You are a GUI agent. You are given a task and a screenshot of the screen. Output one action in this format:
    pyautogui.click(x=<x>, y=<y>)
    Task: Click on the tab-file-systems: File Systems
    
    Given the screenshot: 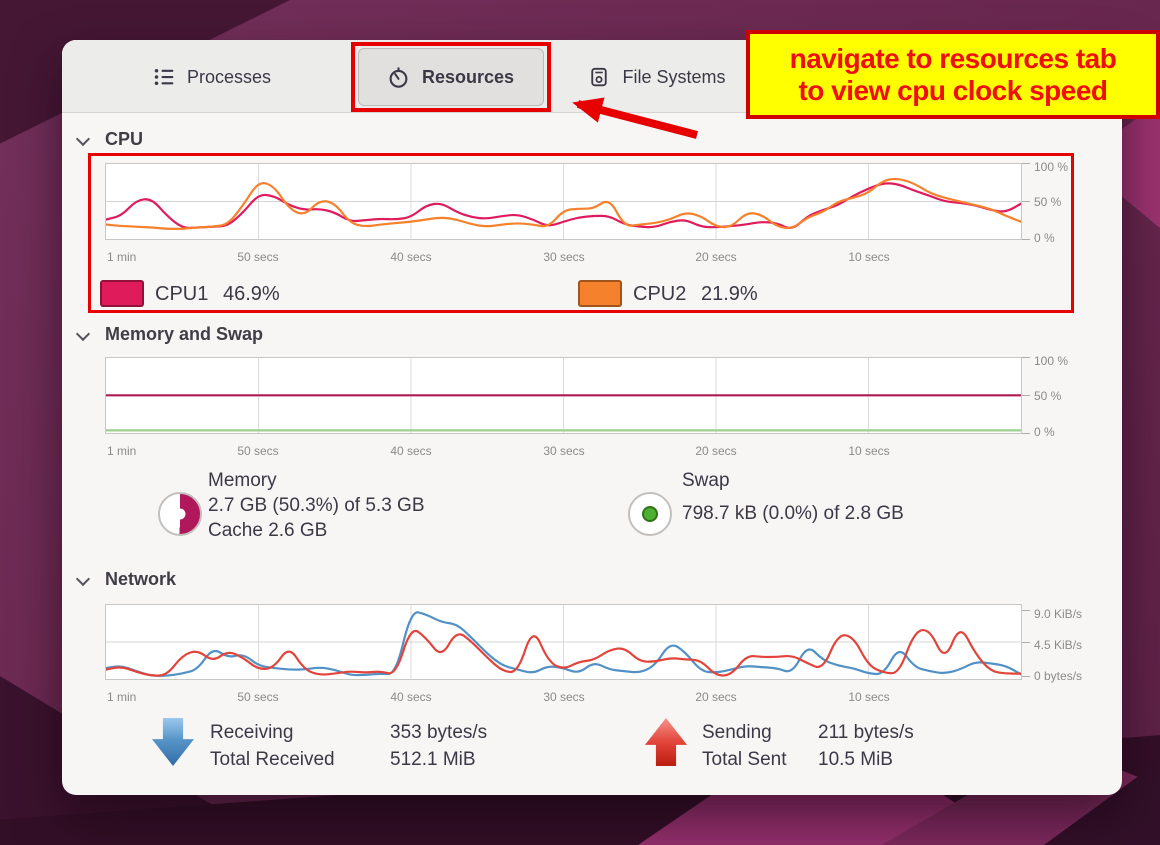 What is the action you would take?
    pyautogui.click(x=657, y=77)
    